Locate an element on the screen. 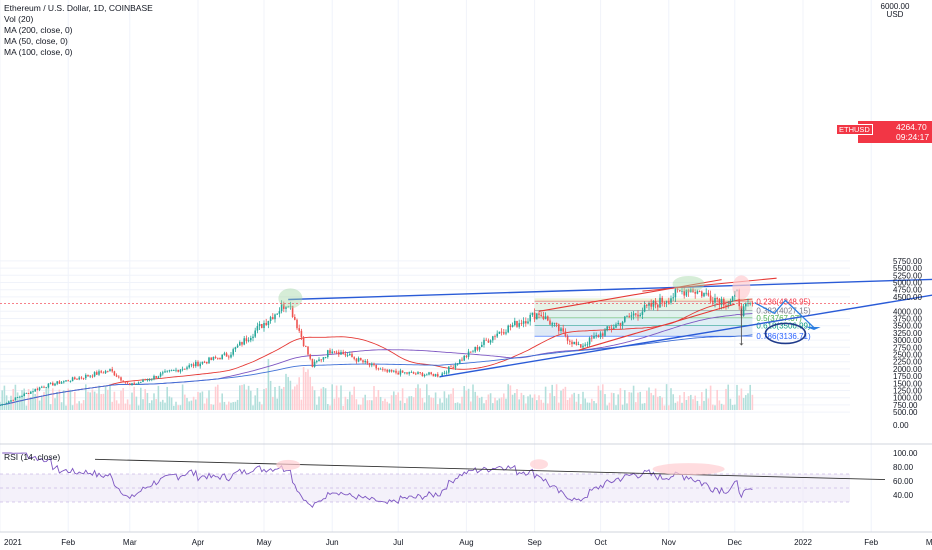 The width and height of the screenshot is (932, 550). rsi-legend: RSI (14, close) is located at coordinates (32, 457).